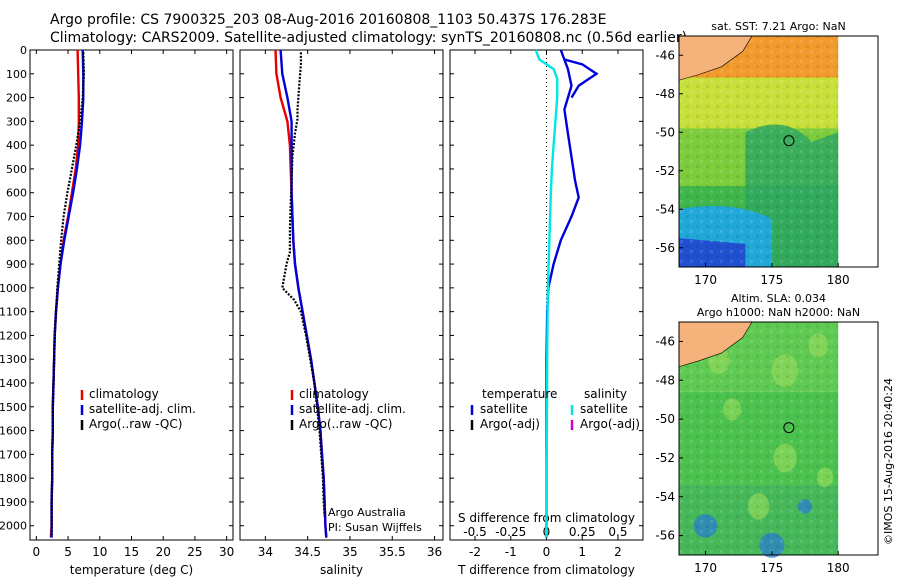  Describe the element at coordinates (475, 552) in the screenshot. I see `x-tick-label: -2` at that location.